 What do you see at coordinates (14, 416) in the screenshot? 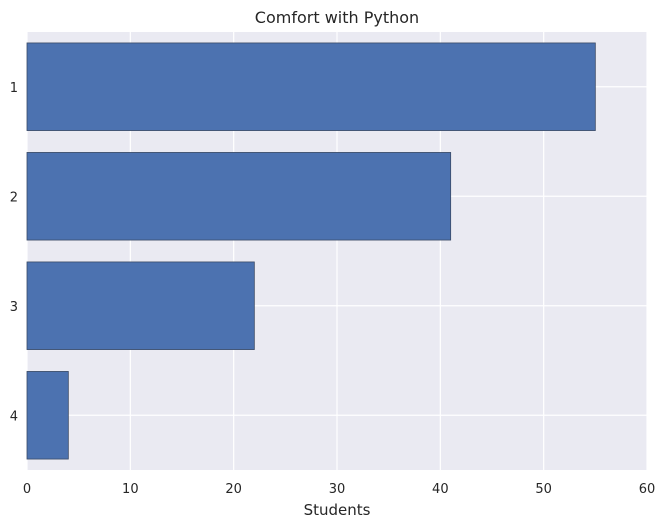
I see `y-tick-label: 4` at bounding box center [14, 416].